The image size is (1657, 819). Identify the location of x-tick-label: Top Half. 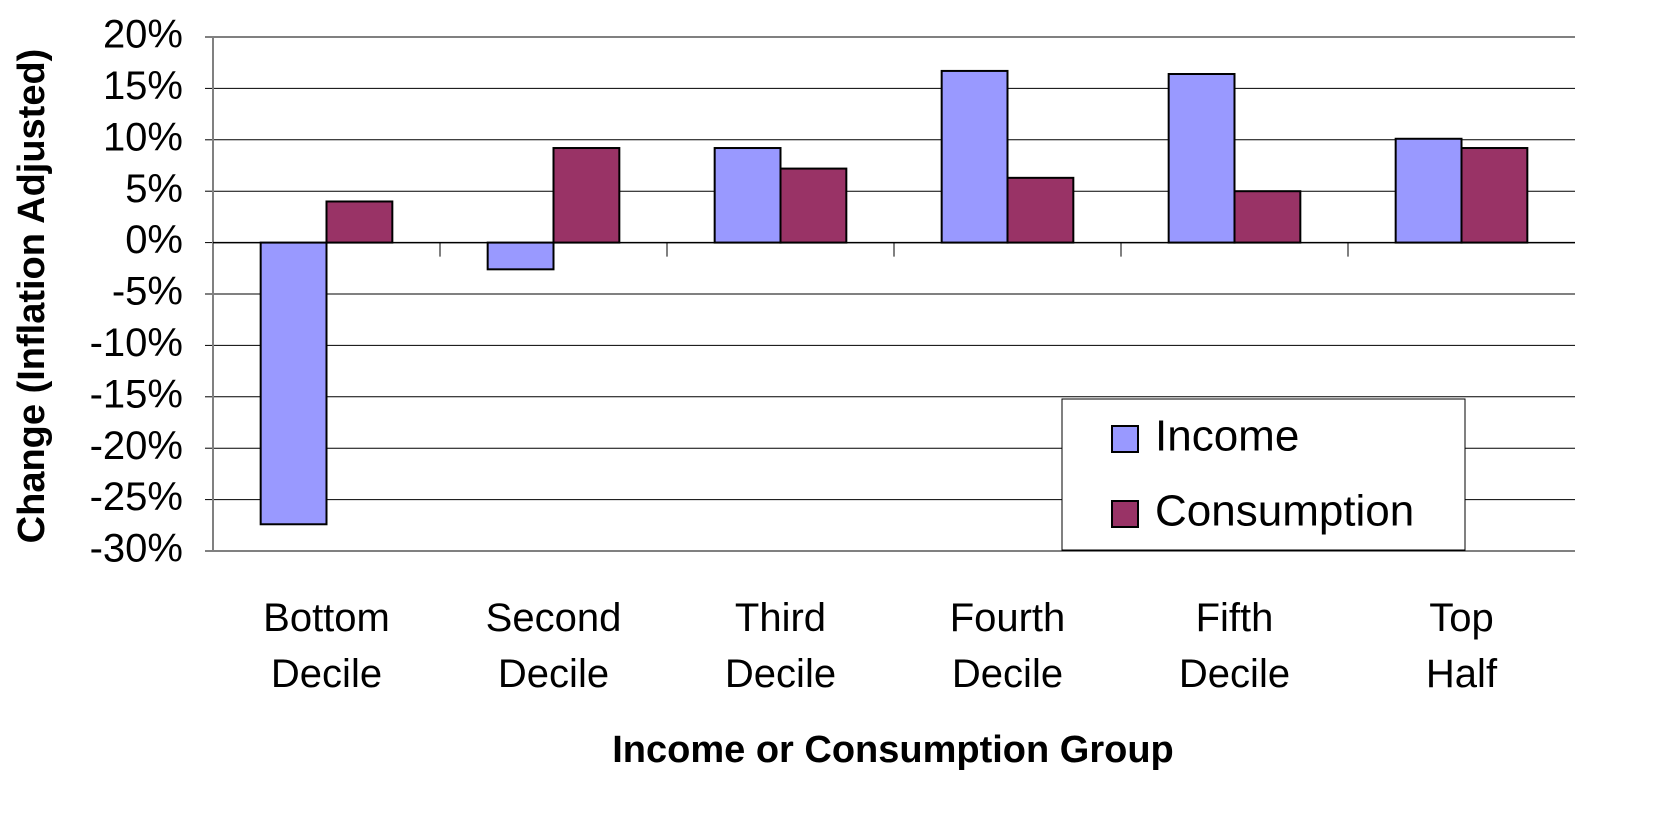
(1462, 646).